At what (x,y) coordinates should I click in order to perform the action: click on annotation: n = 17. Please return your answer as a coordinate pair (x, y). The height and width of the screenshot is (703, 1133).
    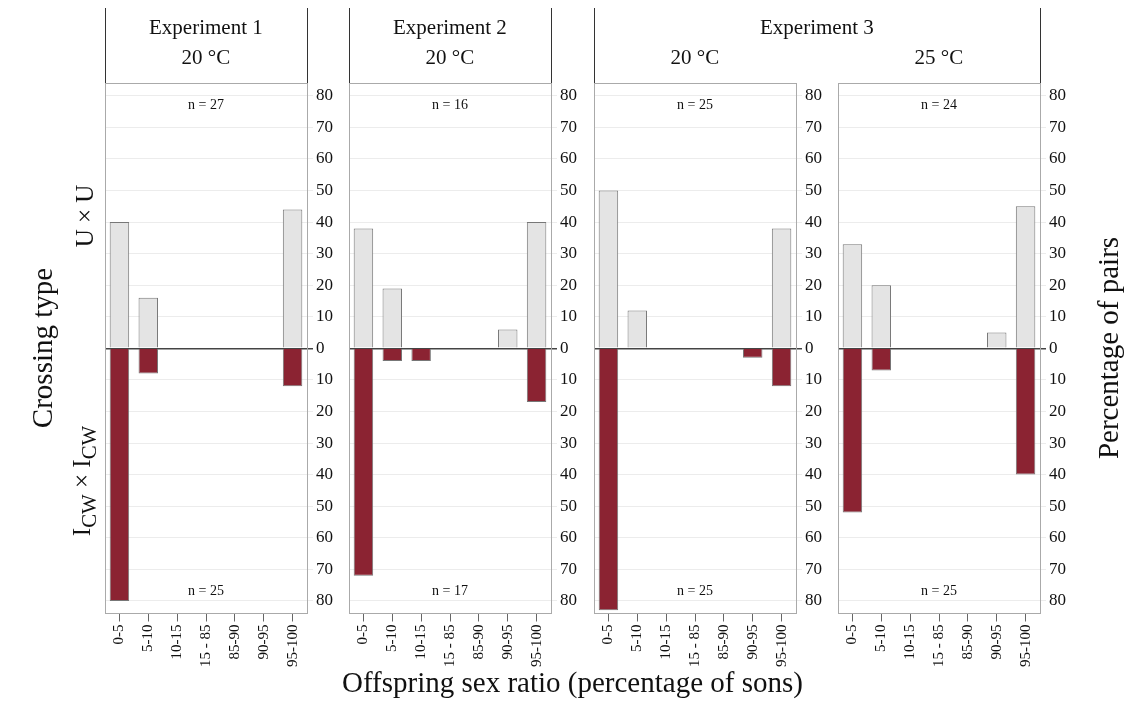
    Looking at the image, I should click on (450, 591).